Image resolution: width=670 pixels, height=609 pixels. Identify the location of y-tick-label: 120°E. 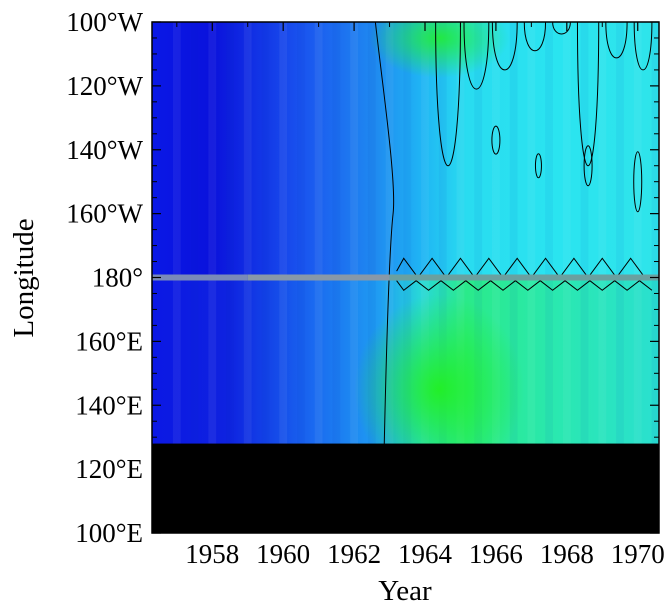
(109, 469).